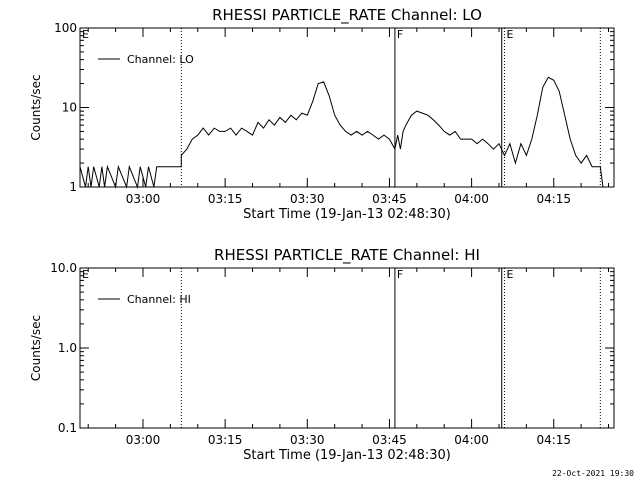  Describe the element at coordinates (67, 428) in the screenshot. I see `y-tick-label: 0.1` at that location.